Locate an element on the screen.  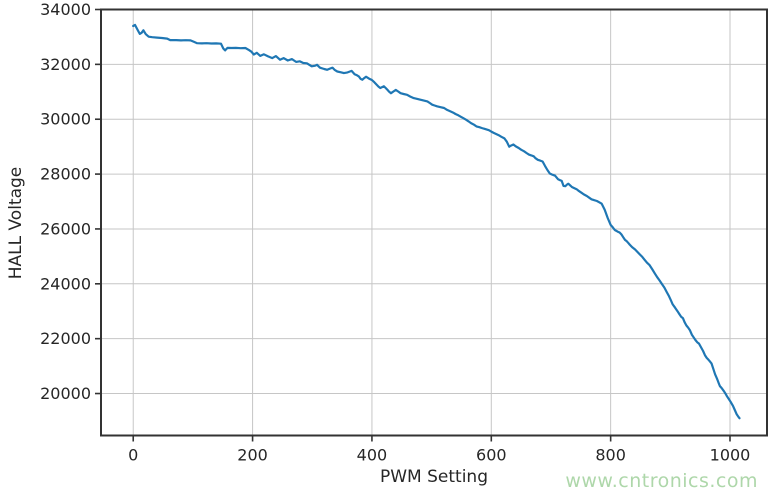
y-tick-label: 34000 is located at coordinates (65, 9).